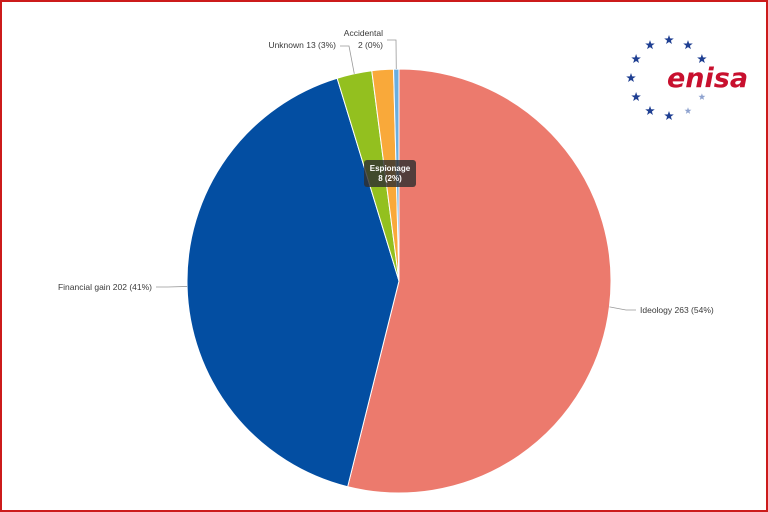 The height and width of the screenshot is (512, 768). Describe the element at coordinates (666, 78) in the screenshot. I see `eu-stars-icon` at that location.